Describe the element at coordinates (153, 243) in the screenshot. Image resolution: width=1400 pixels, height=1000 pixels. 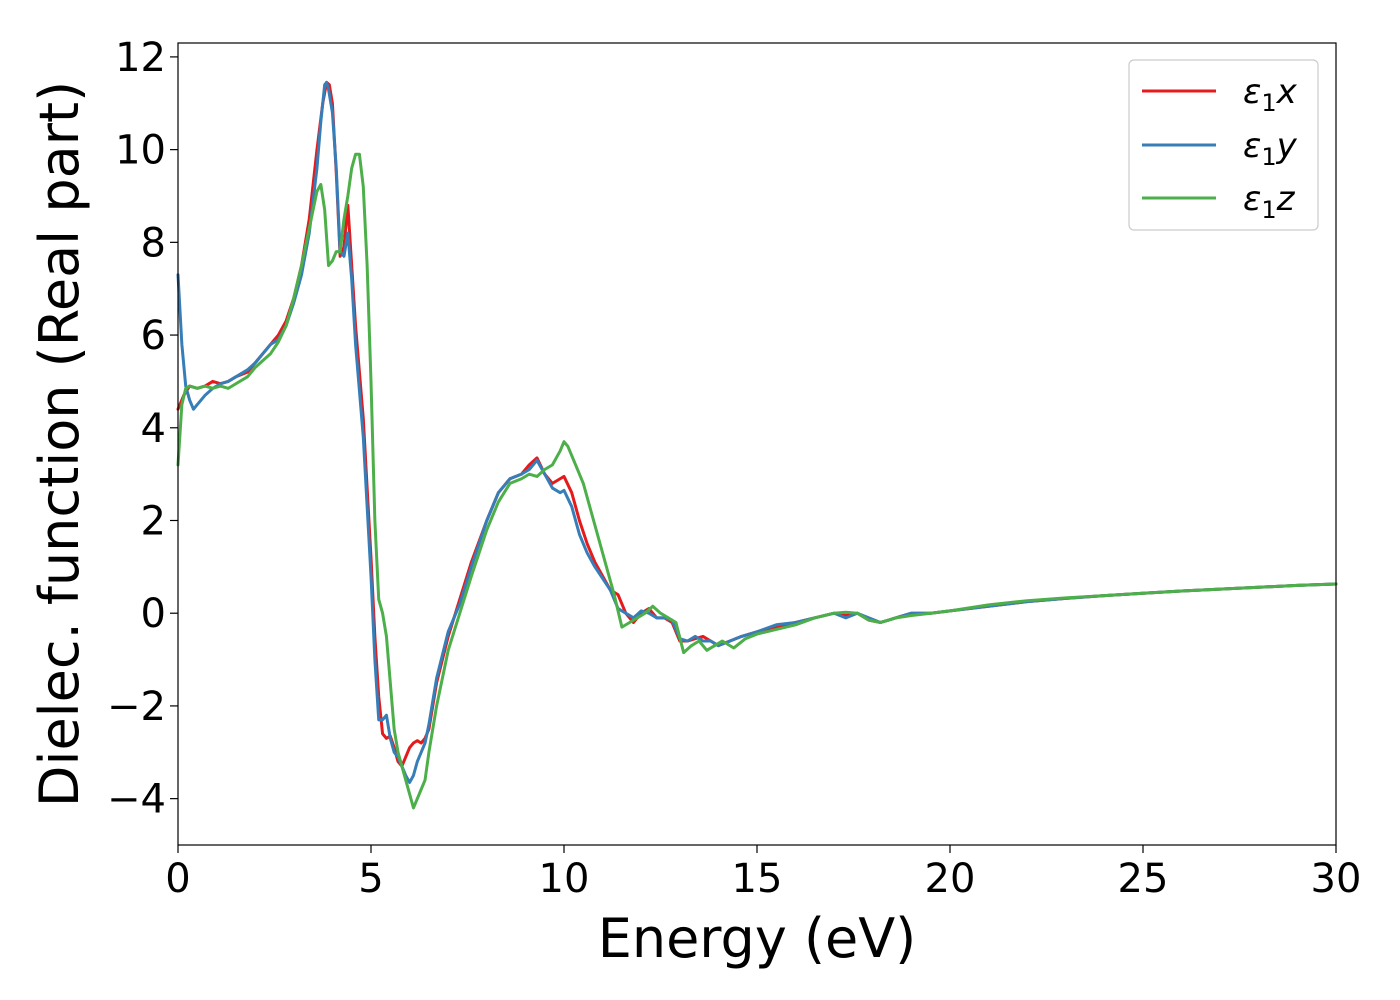
I see `y-tick-label: 8` at that location.